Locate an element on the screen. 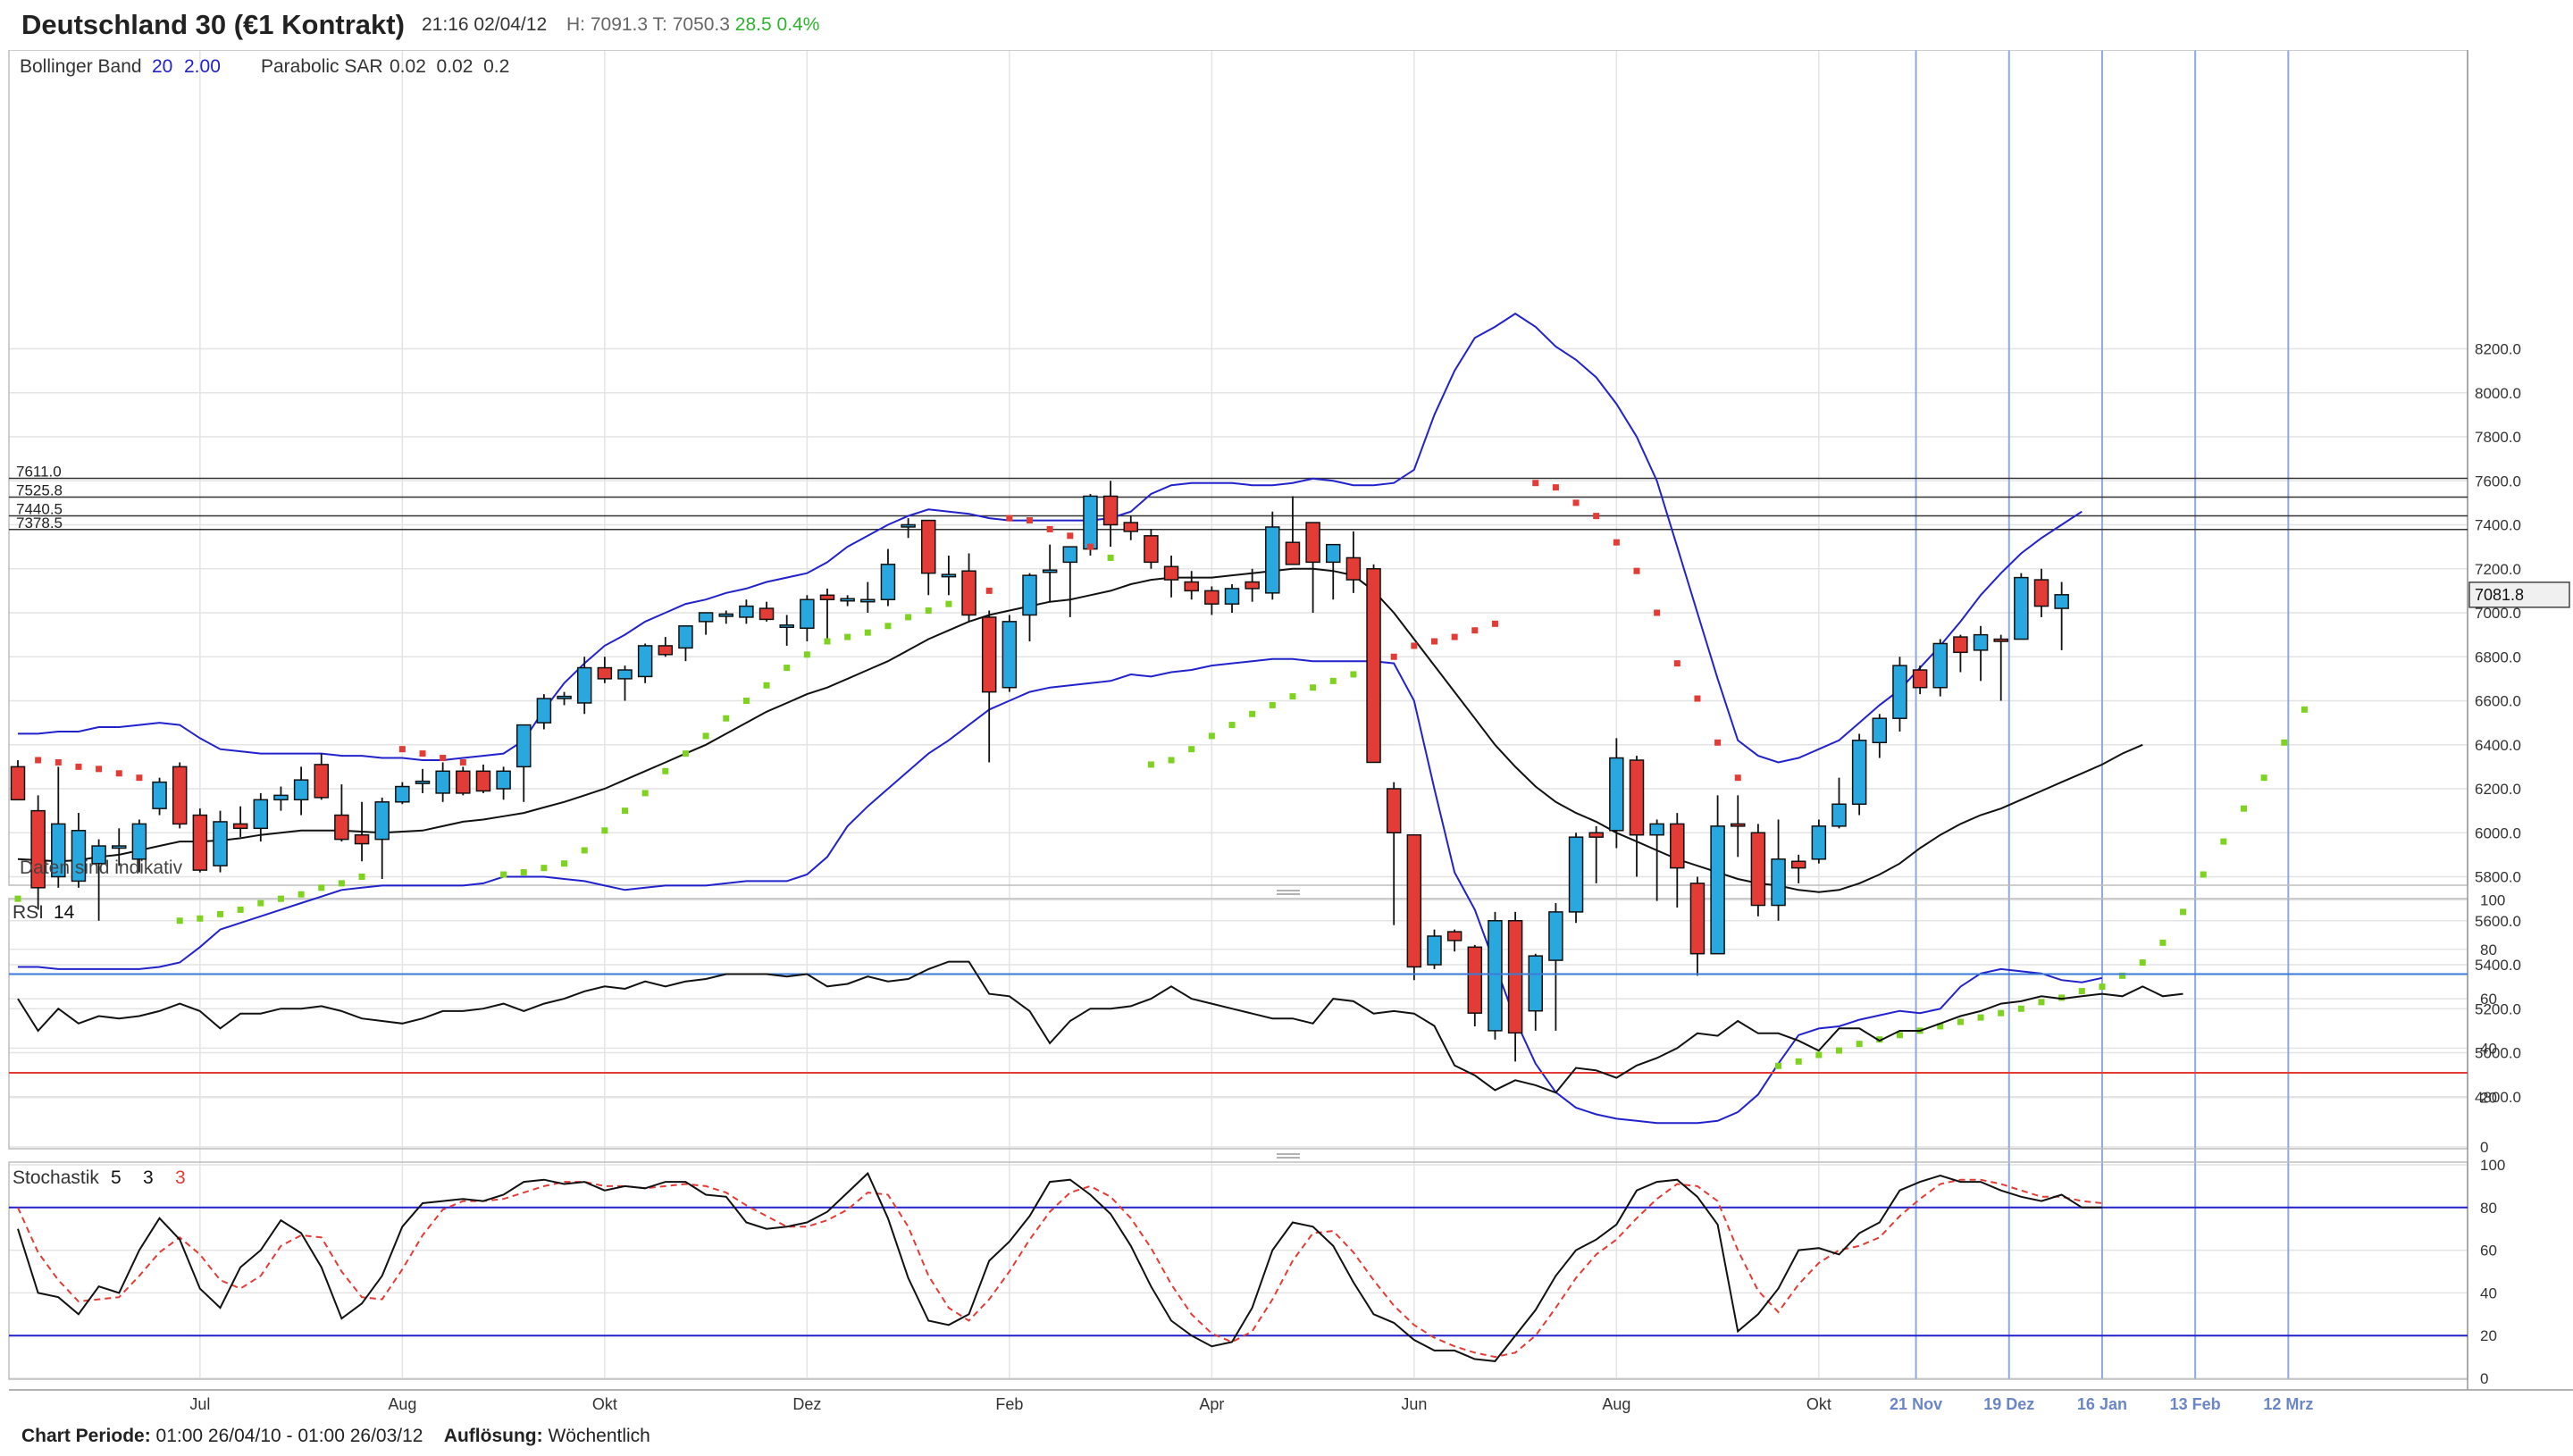  y-tick-label: 7600.0 is located at coordinates (2498, 481).